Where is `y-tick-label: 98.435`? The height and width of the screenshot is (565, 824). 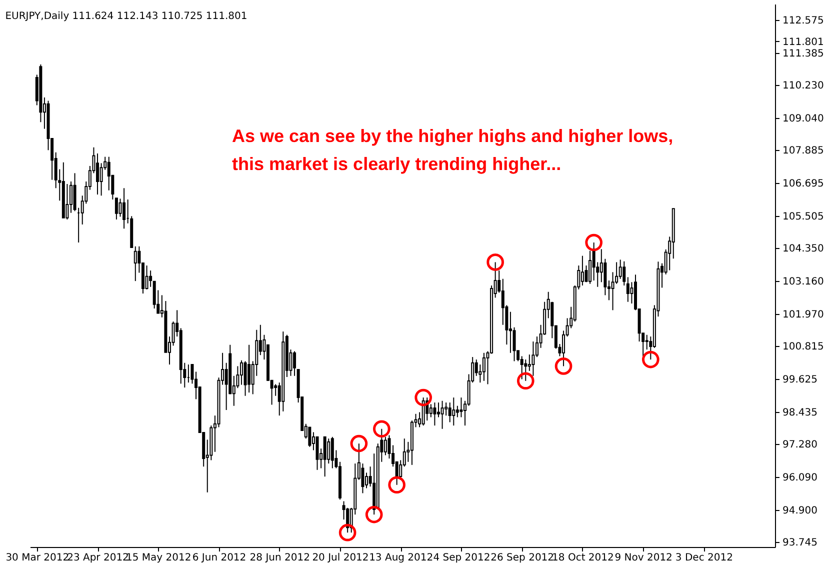 y-tick-label: 98.435 is located at coordinates (800, 413).